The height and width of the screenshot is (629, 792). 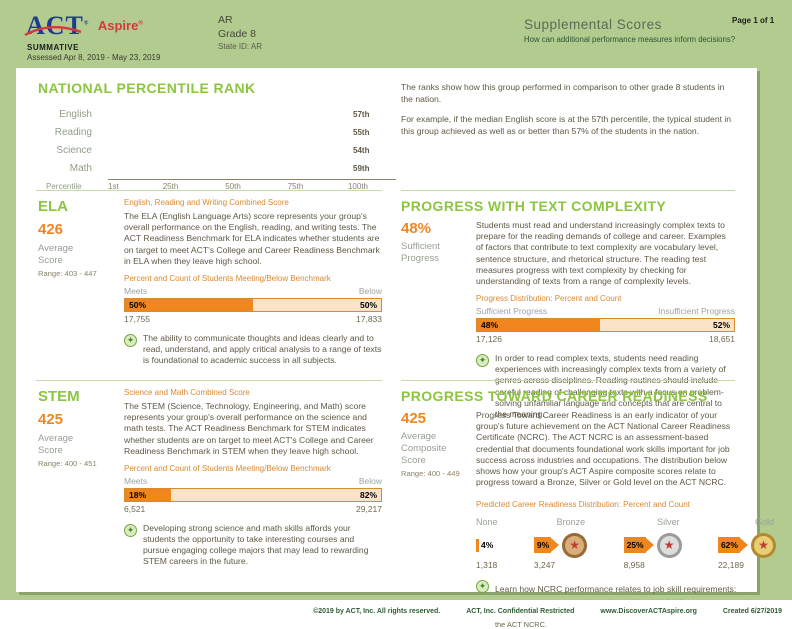 What do you see at coordinates (575, 545) in the screenshot?
I see `bronze-medal-icon: ★` at bounding box center [575, 545].